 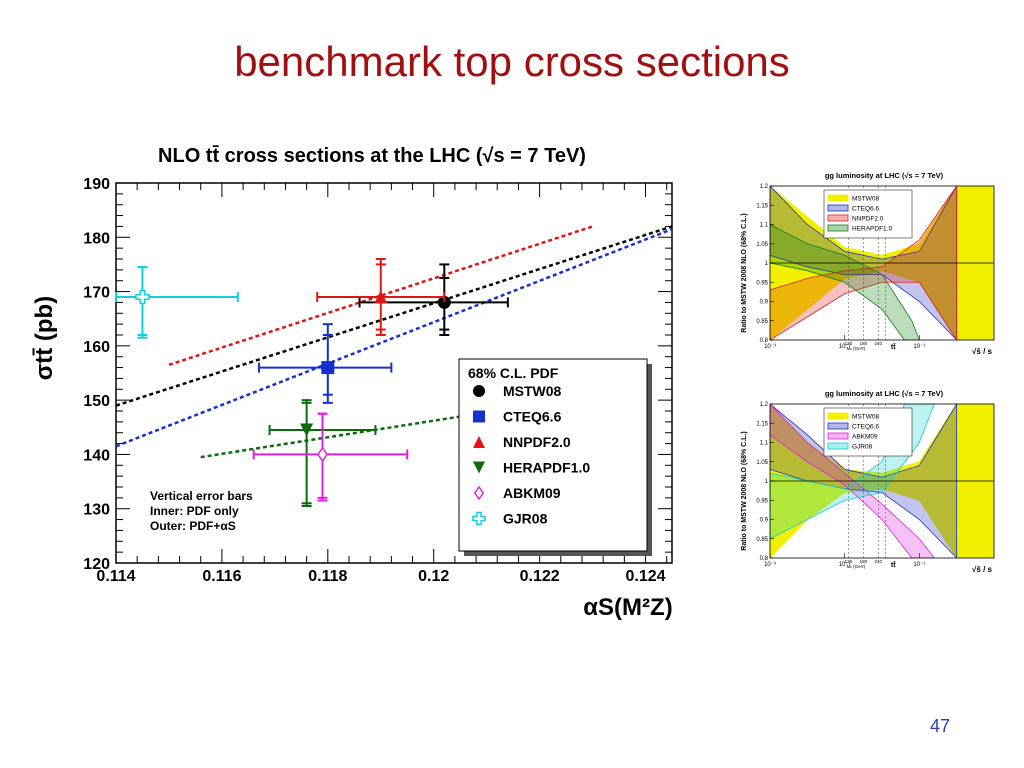 What do you see at coordinates (513, 373) in the screenshot?
I see `legend-title: 68% C.L. PDF` at bounding box center [513, 373].